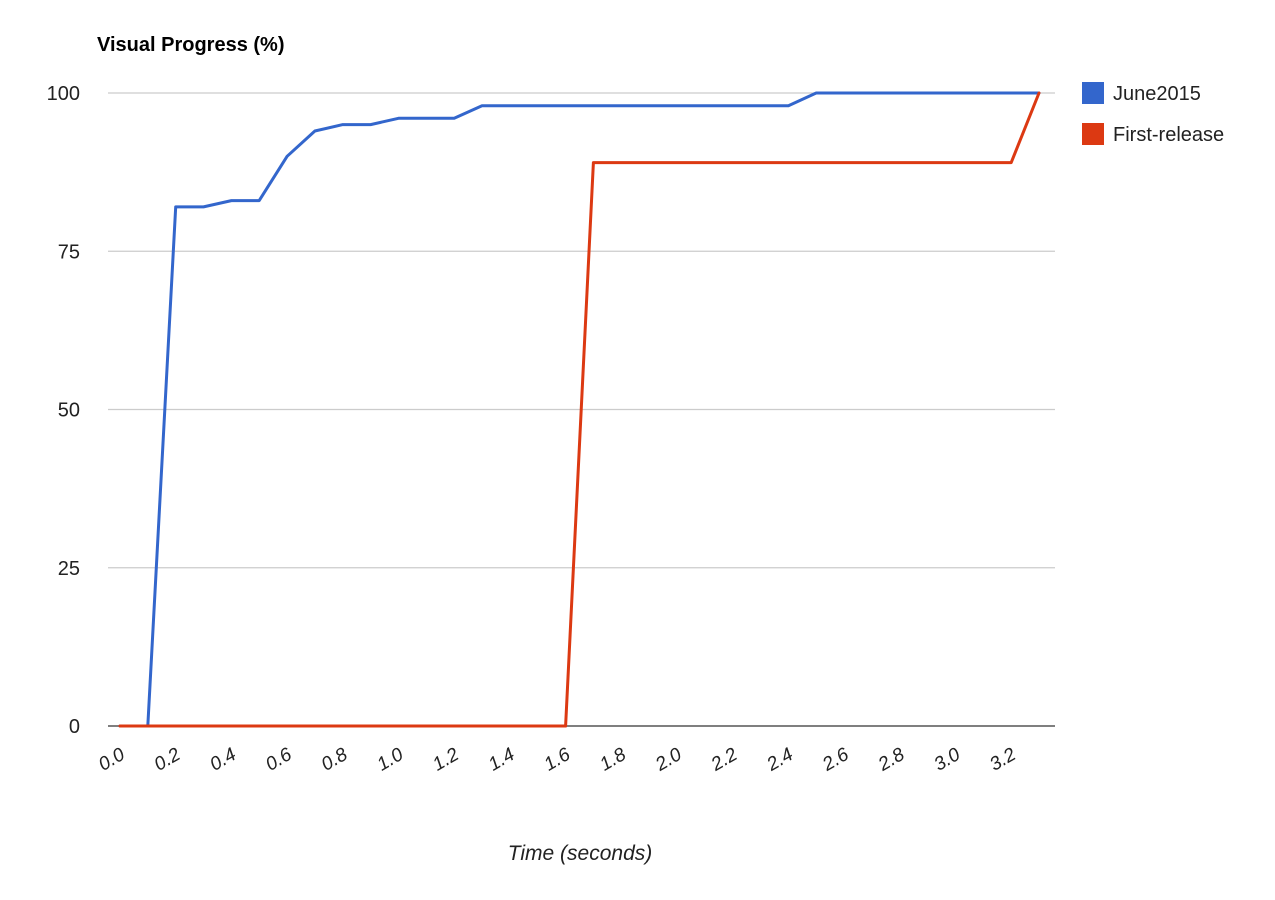  What do you see at coordinates (835, 760) in the screenshot?
I see `x-tick-label: 2.6` at bounding box center [835, 760].